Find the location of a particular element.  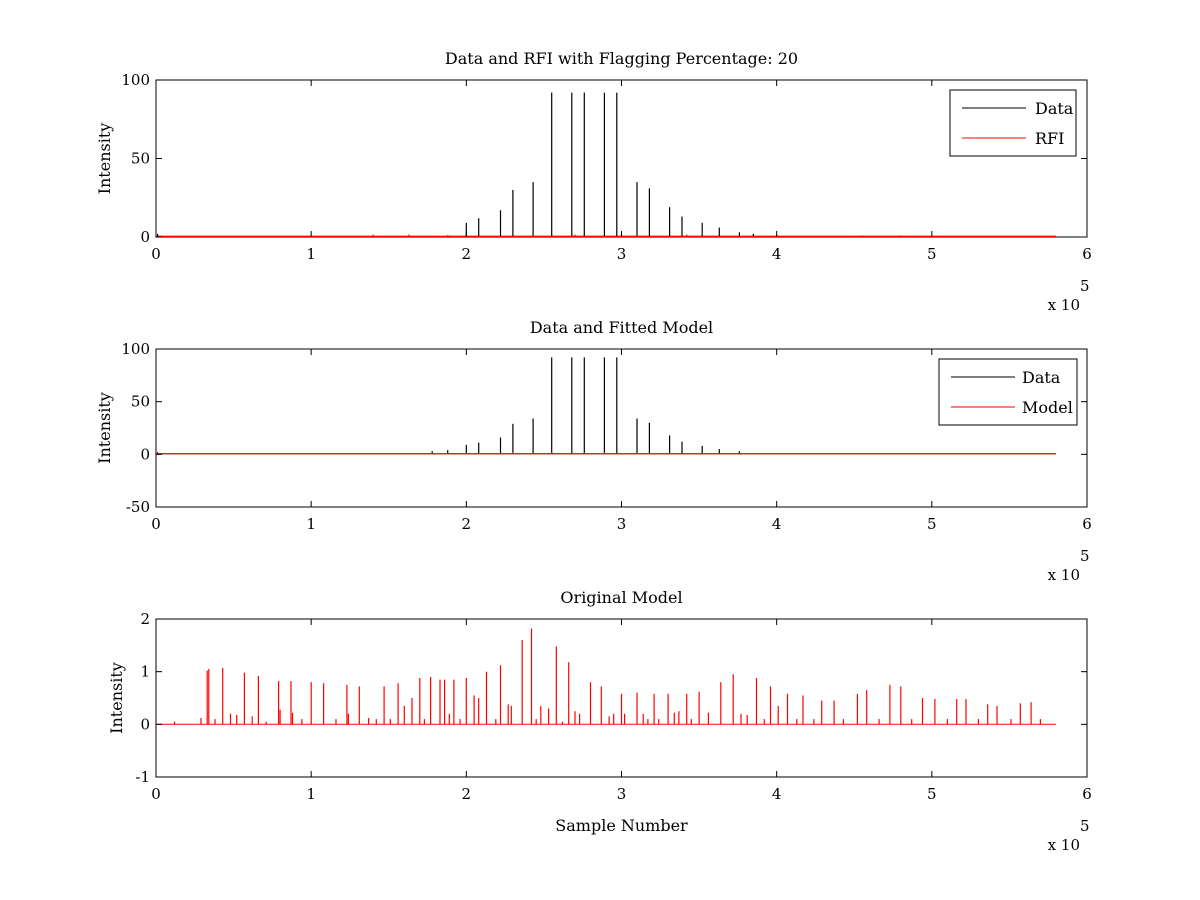

y-tick-label: -1 is located at coordinates (142, 777).